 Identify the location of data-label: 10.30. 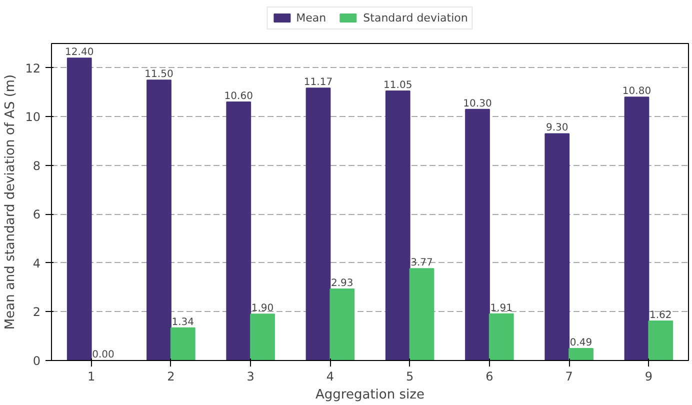
(477, 104).